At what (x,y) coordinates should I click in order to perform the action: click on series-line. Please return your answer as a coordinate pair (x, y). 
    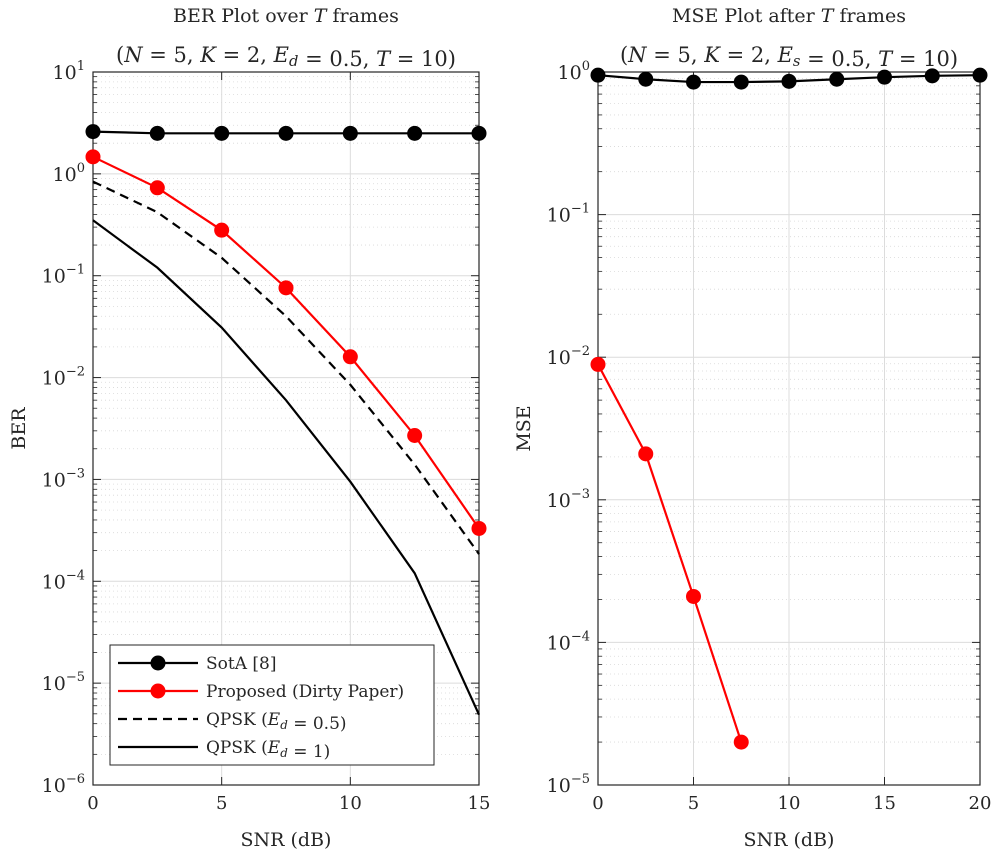
    Looking at the image, I should click on (670, 553).